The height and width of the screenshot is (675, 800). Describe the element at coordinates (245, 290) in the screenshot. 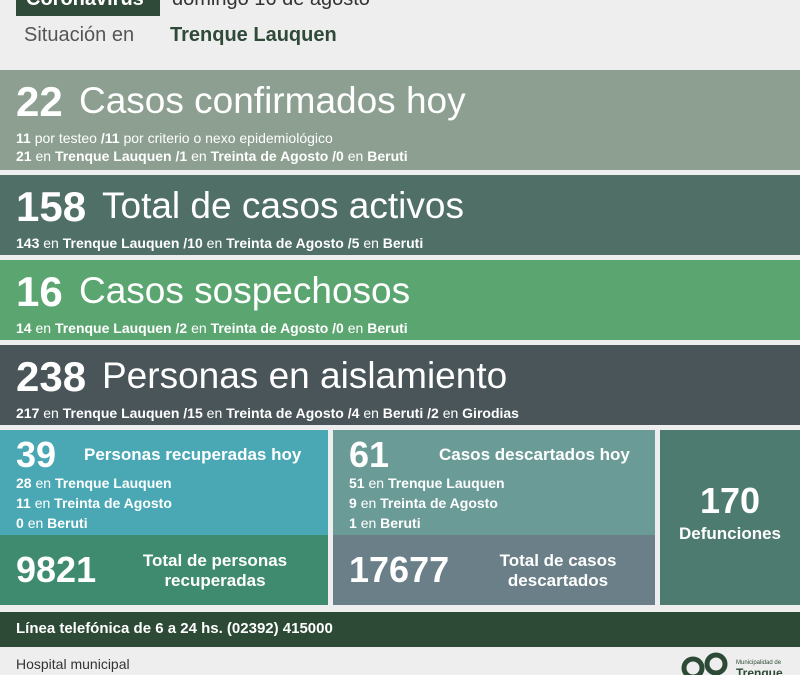

I see `band-title: Casos sospechosos` at that location.